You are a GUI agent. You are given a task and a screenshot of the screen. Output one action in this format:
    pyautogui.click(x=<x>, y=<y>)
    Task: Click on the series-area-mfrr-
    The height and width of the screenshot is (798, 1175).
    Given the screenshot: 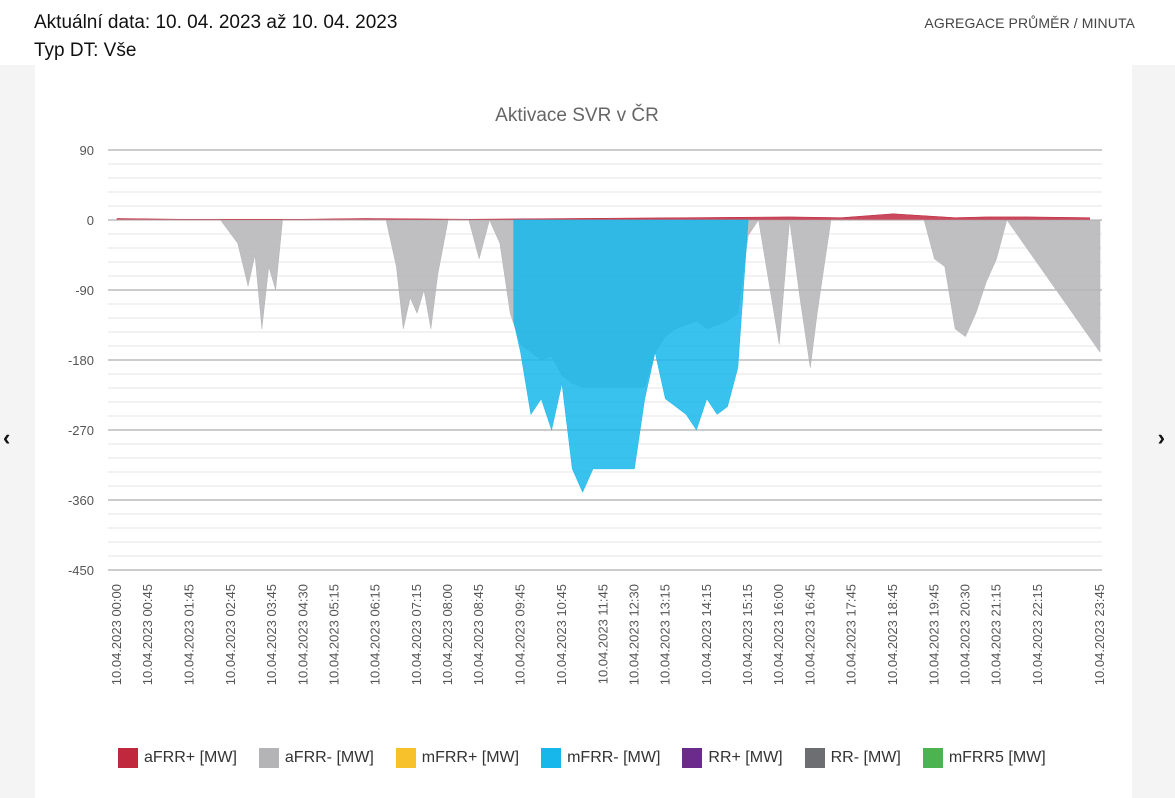 What is the action you would take?
    pyautogui.click(x=631, y=356)
    